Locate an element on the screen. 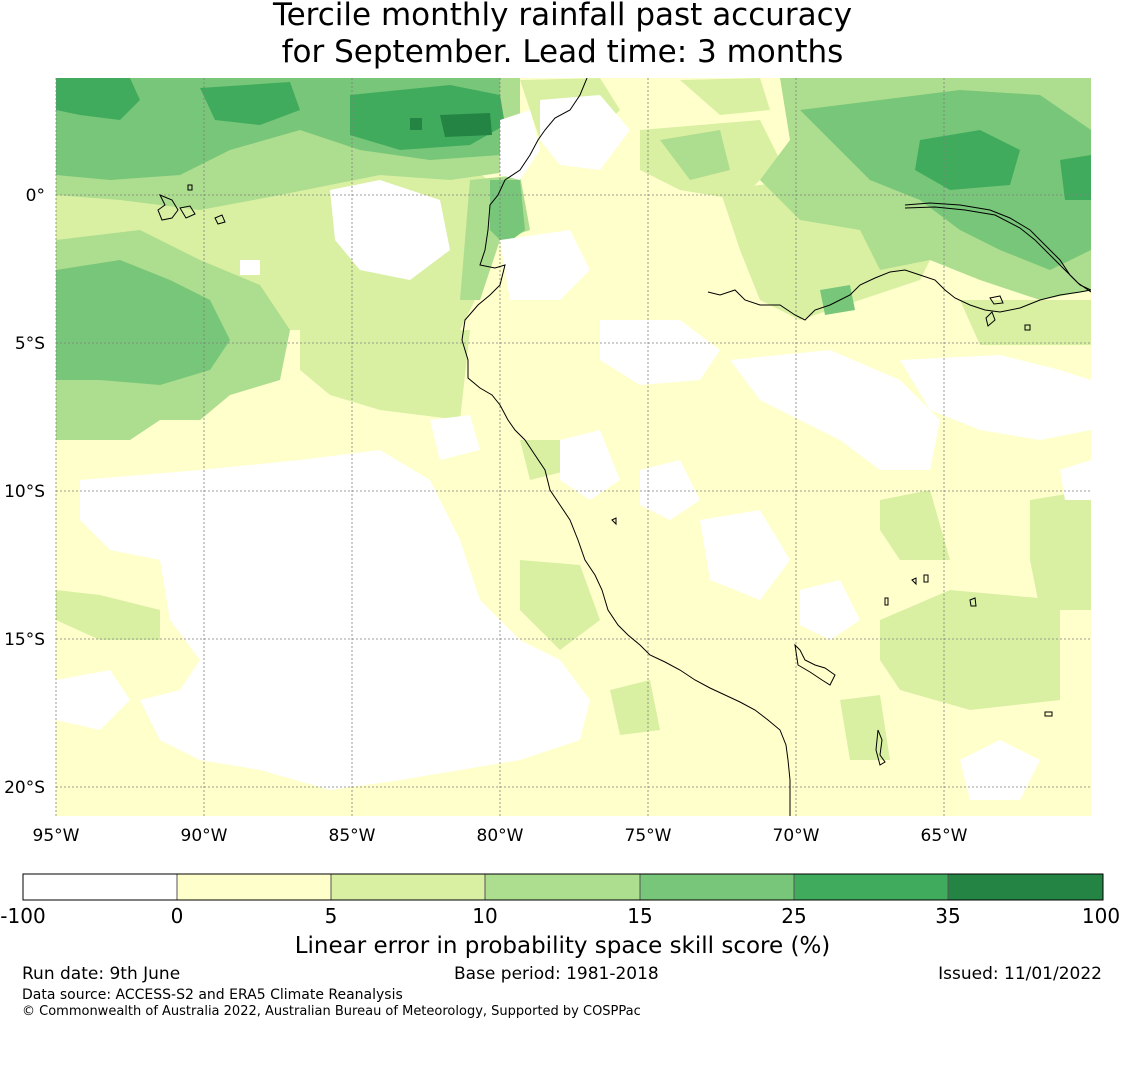 The image size is (1125, 1065). colorbar-tick-label: 35 is located at coordinates (947, 916).